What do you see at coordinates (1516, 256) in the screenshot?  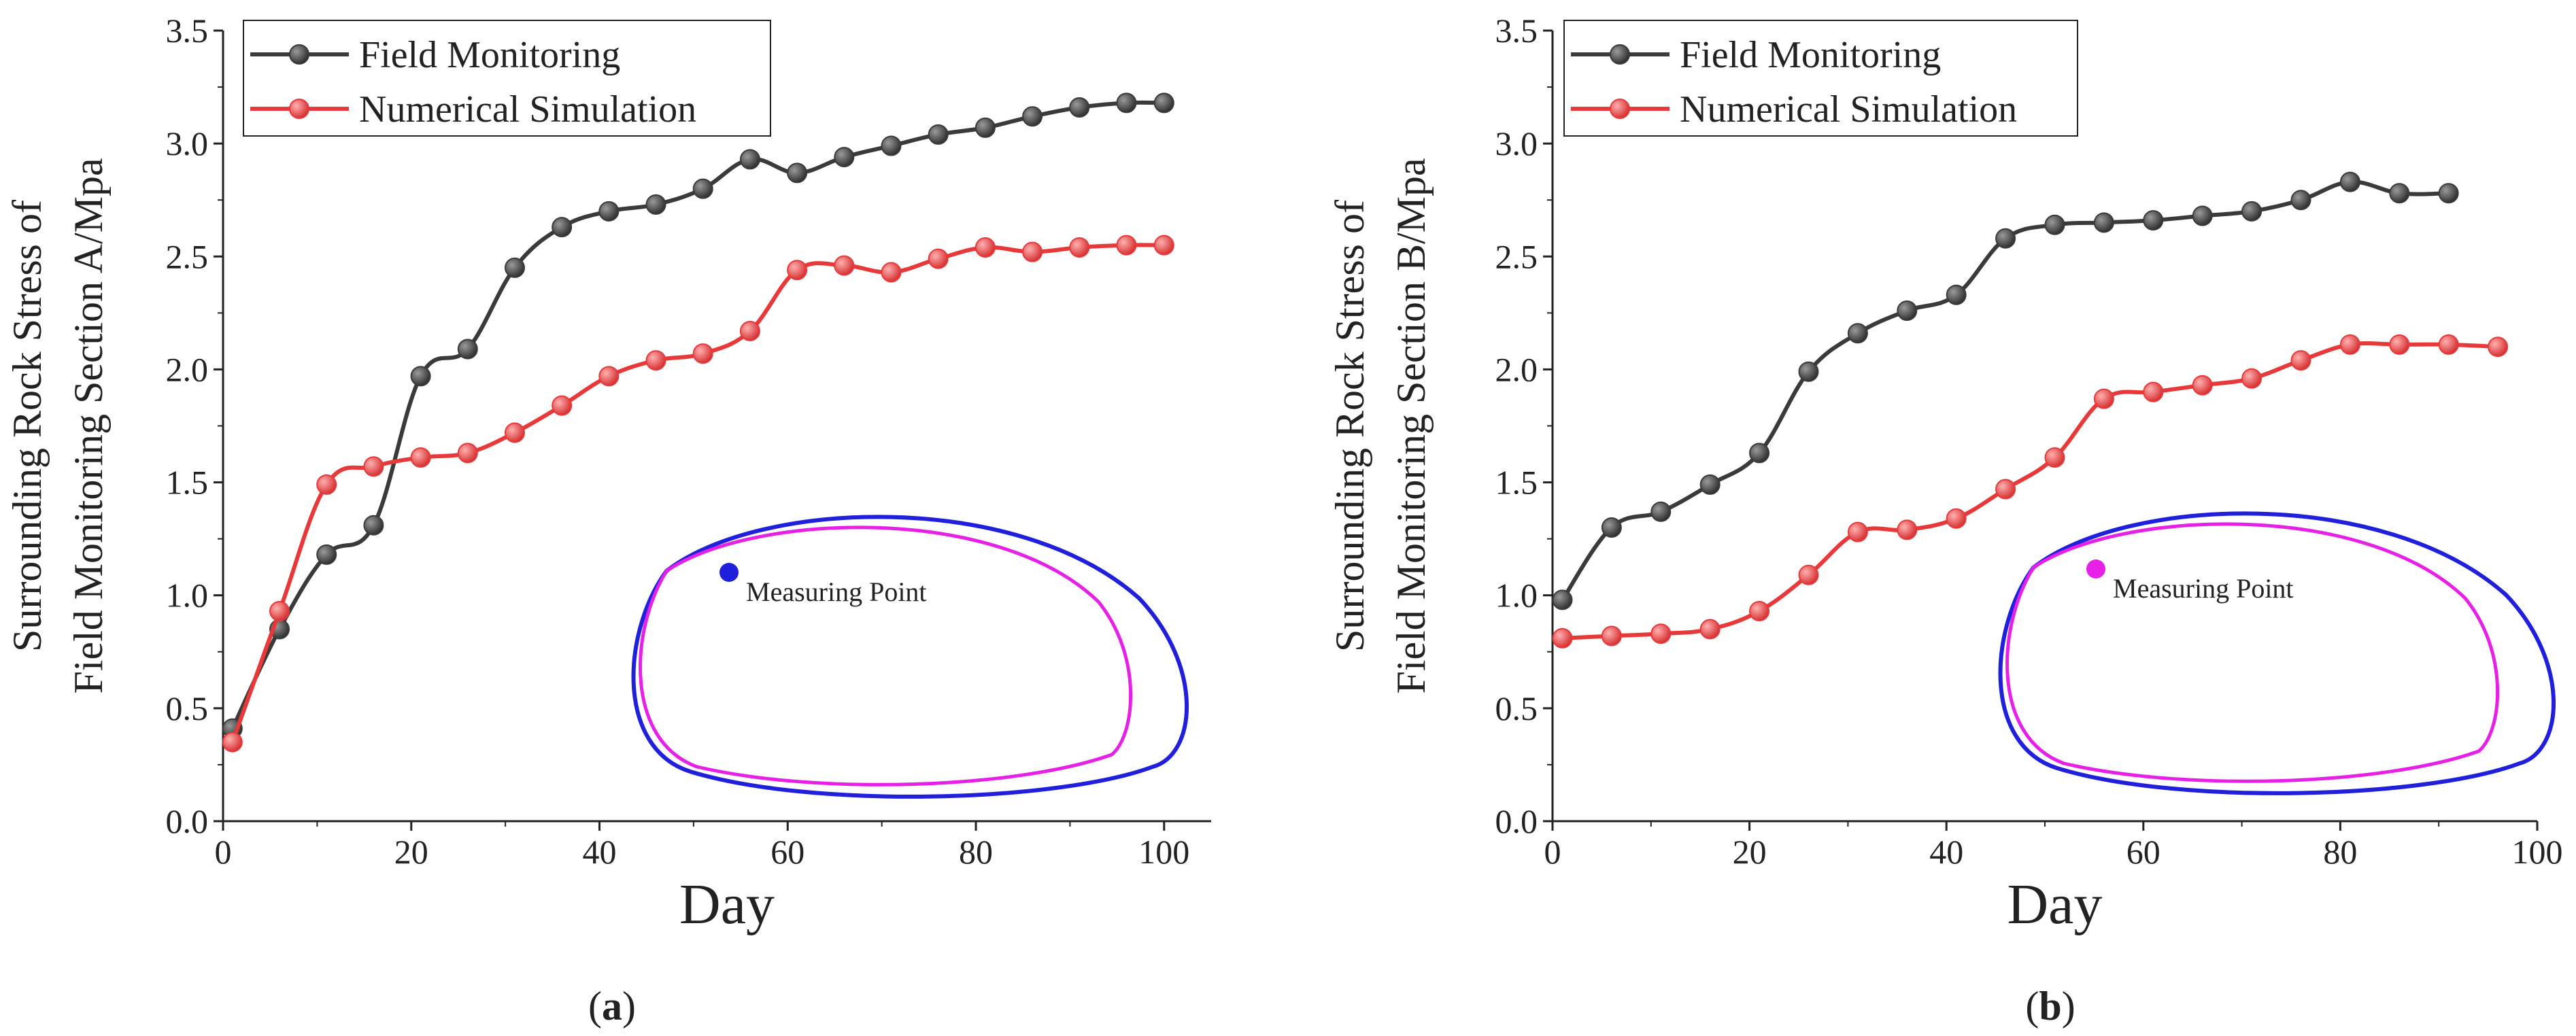 I see `y-tick-label: 2.5` at bounding box center [1516, 256].